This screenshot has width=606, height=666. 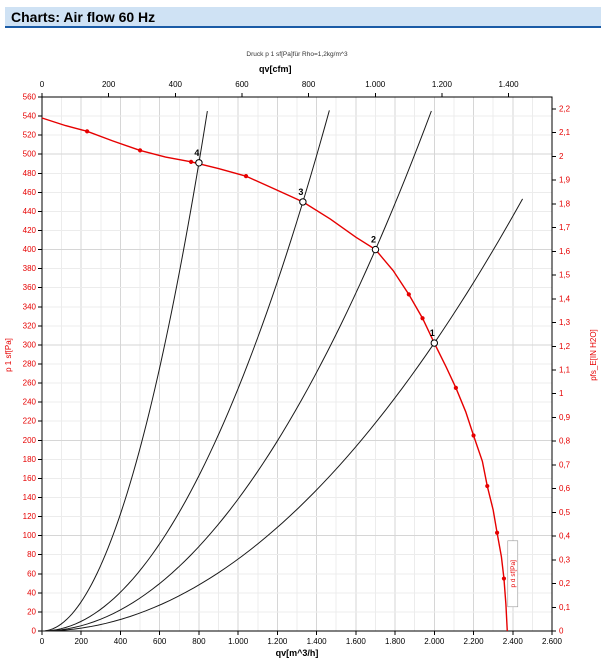 What do you see at coordinates (30, 421) in the screenshot?
I see `svg-text: 220` at bounding box center [30, 421].